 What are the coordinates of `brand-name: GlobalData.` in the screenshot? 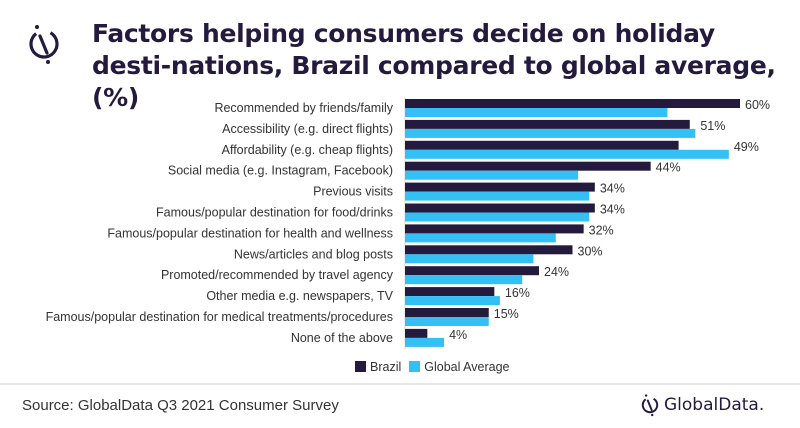 It's located at (714, 405).